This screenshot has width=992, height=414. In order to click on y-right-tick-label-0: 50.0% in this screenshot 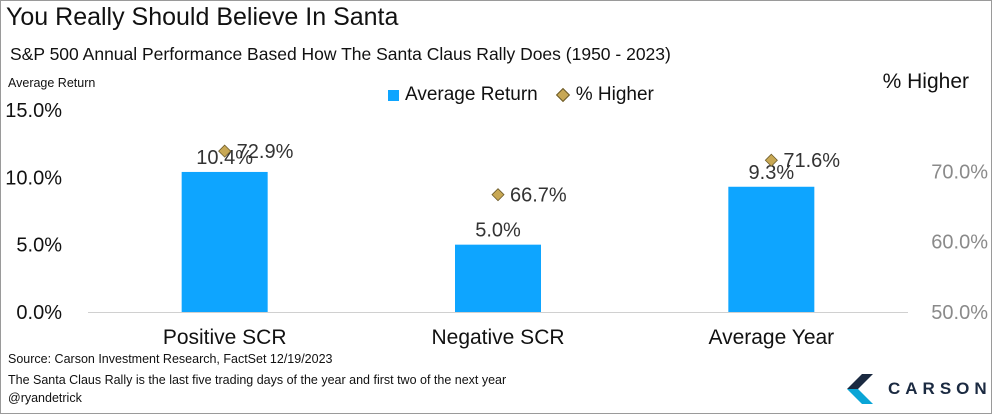, I will do `click(959, 313)`.